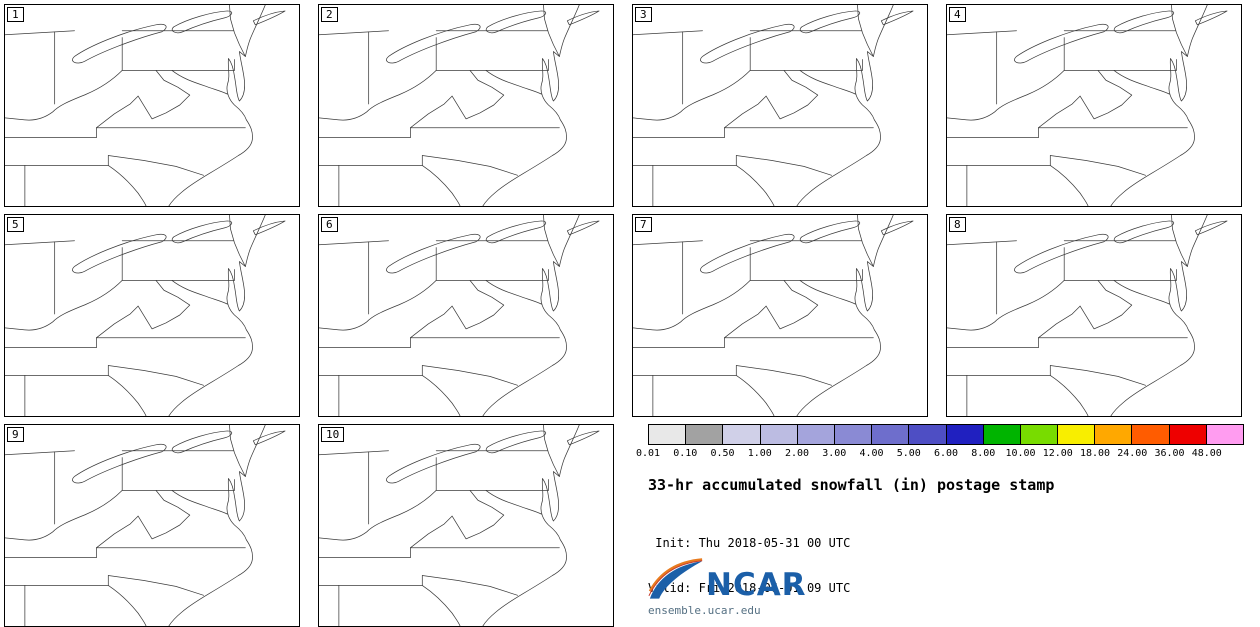 This screenshot has height=627, width=1260. I want to click on colorbar-tick-label: 2.00, so click(797, 453).